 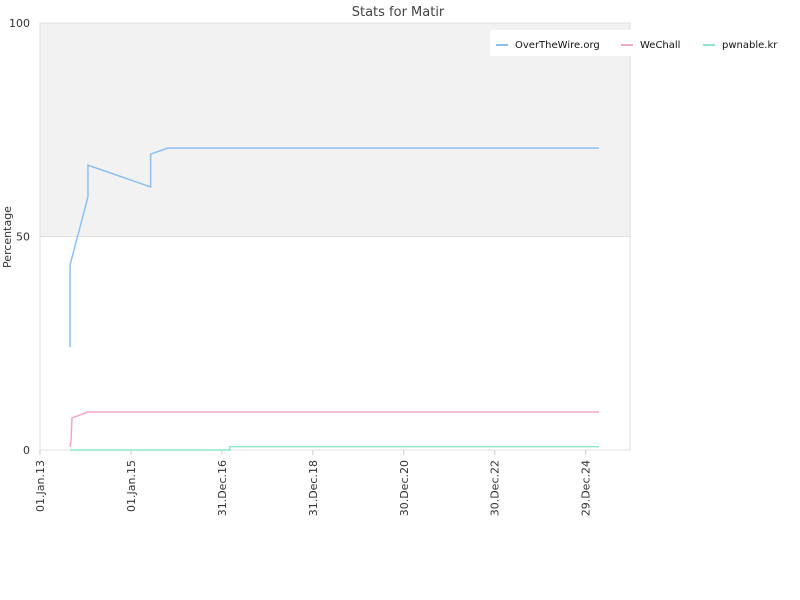 What do you see at coordinates (398, 12) in the screenshot?
I see `chart-title: Stats for Matir` at bounding box center [398, 12].